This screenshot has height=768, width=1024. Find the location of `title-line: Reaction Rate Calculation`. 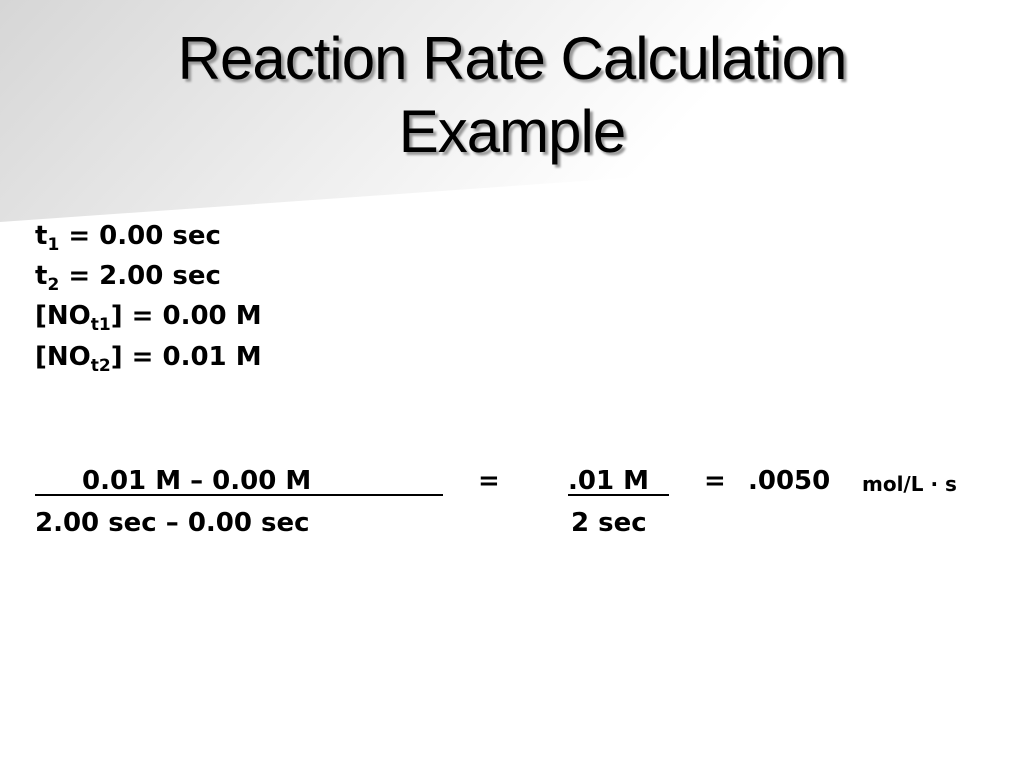

title-line: Reaction Rate Calculation is located at coordinates (512, 58).